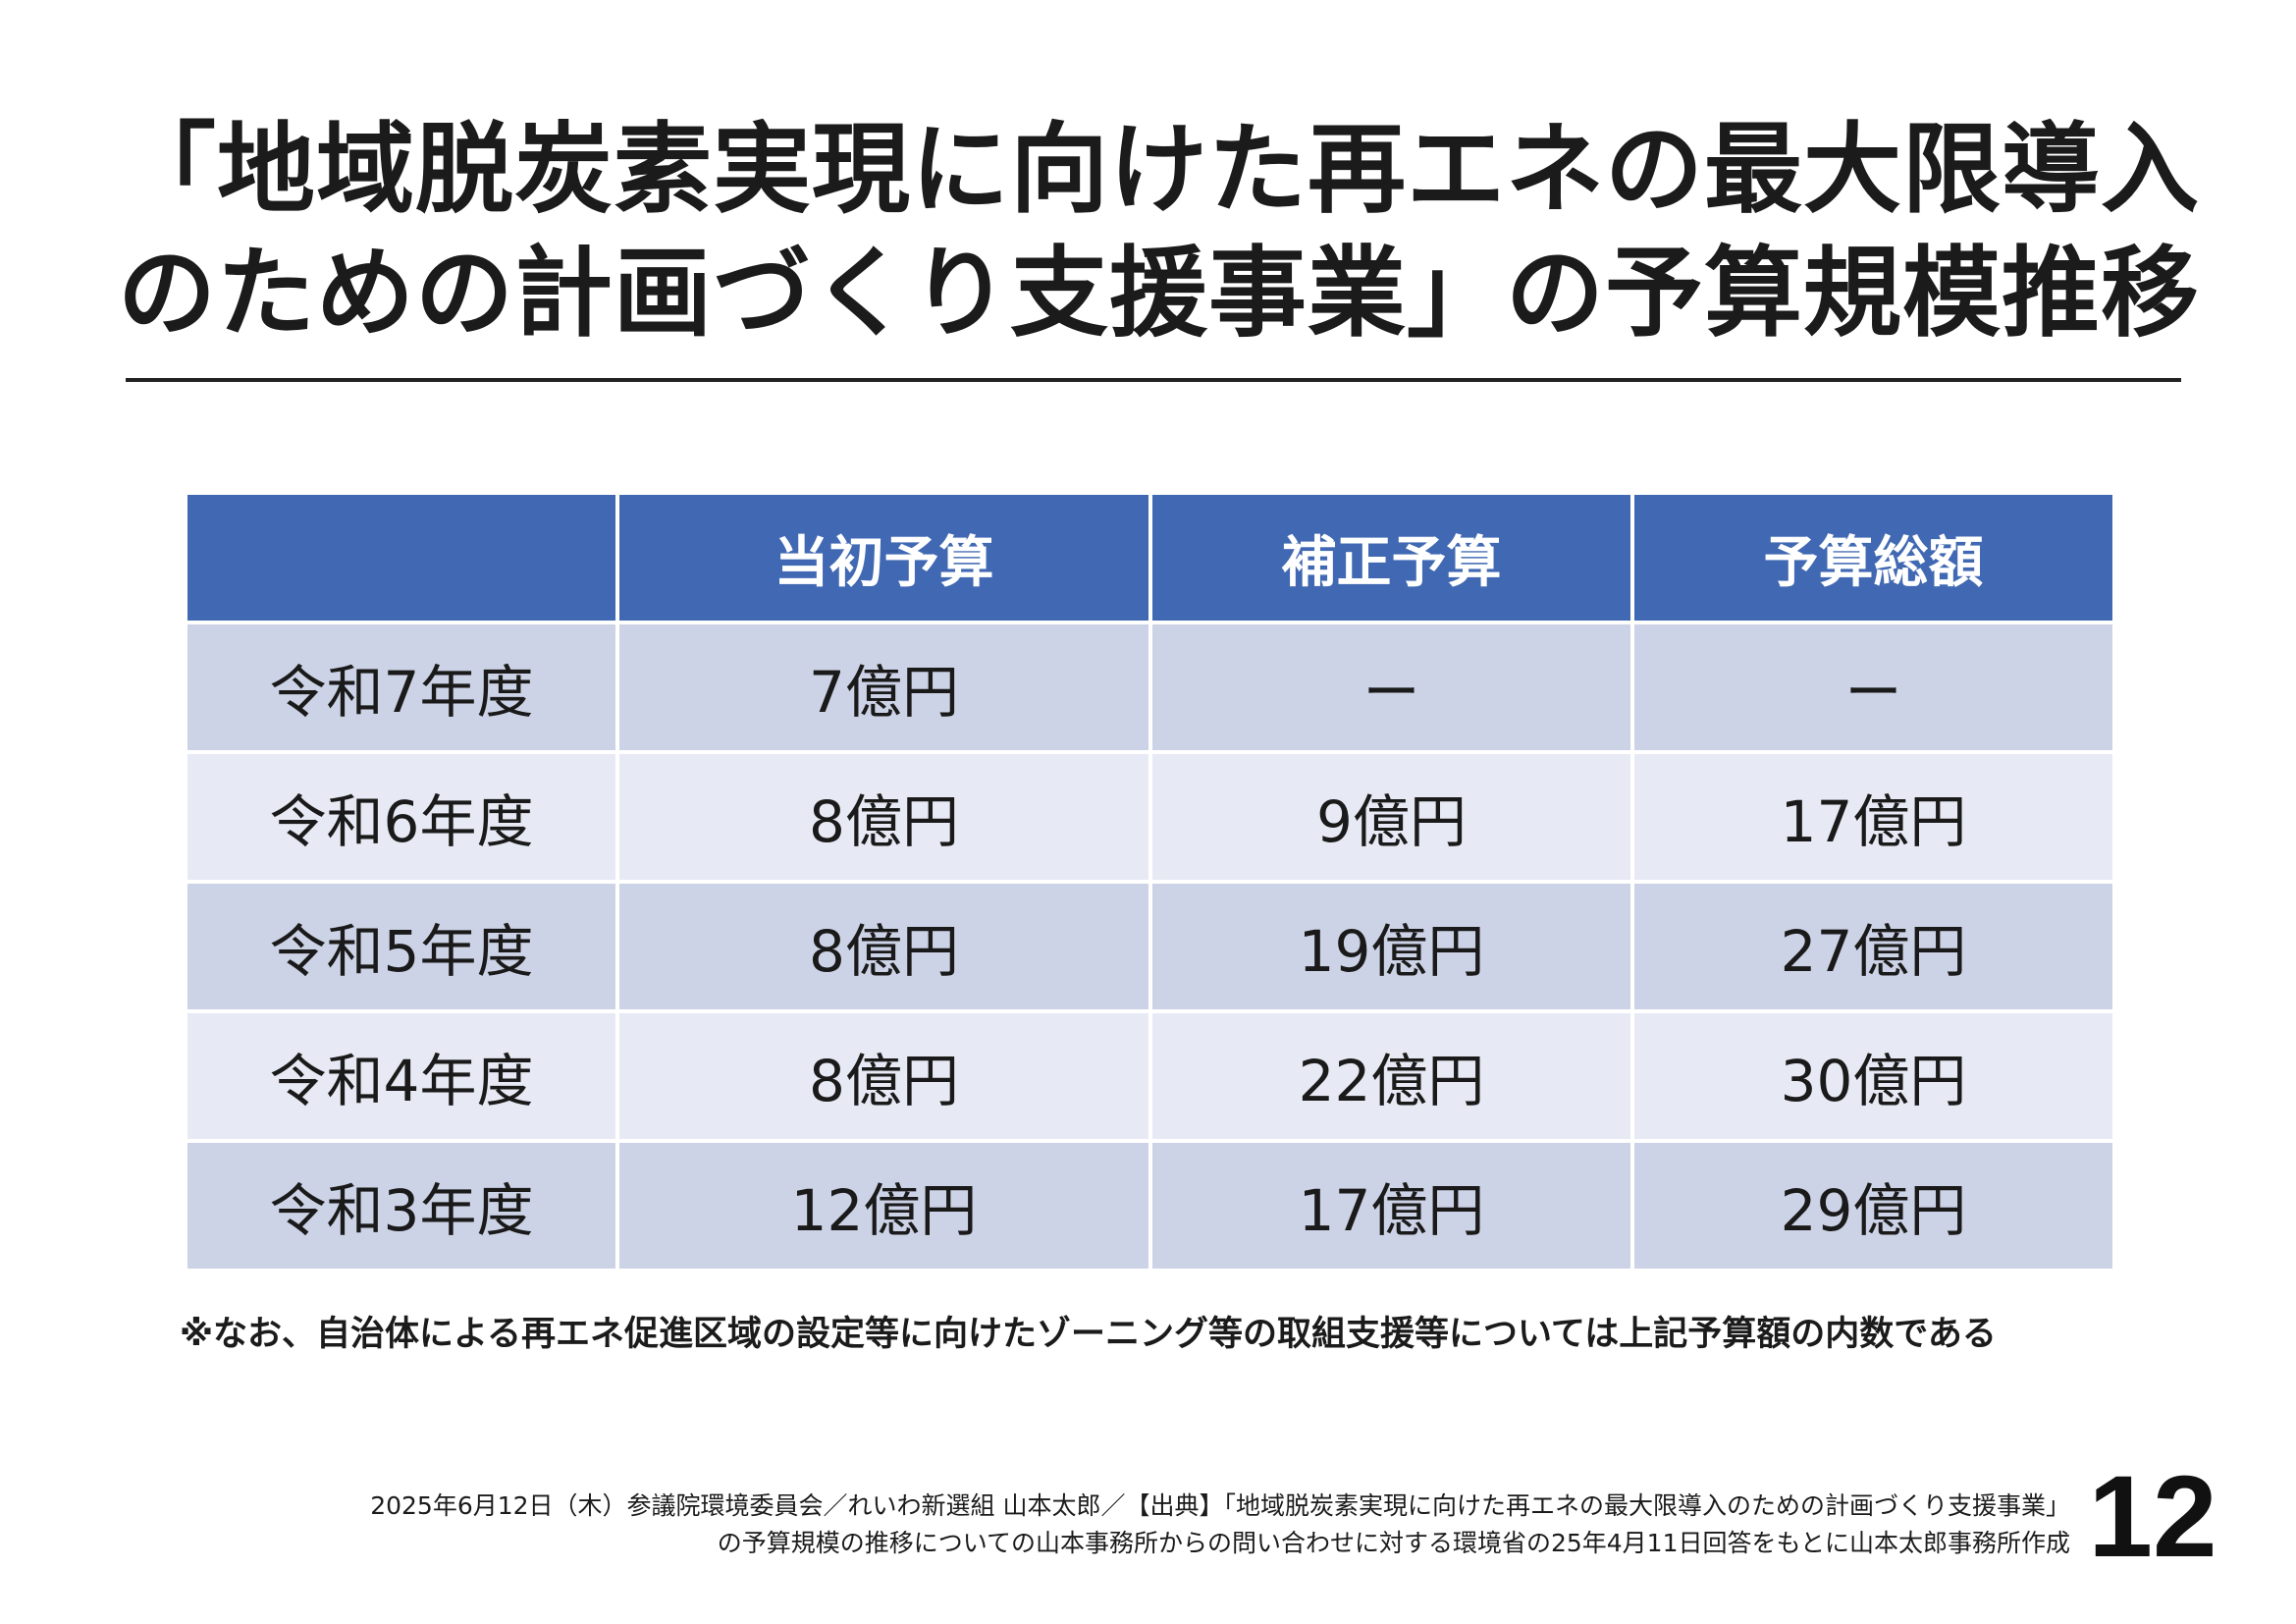 This screenshot has width=2296, height=1624. What do you see at coordinates (1159, 293) in the screenshot?
I see `title-line-2: のための計画づくり支援事業」の予算規模推移` at bounding box center [1159, 293].